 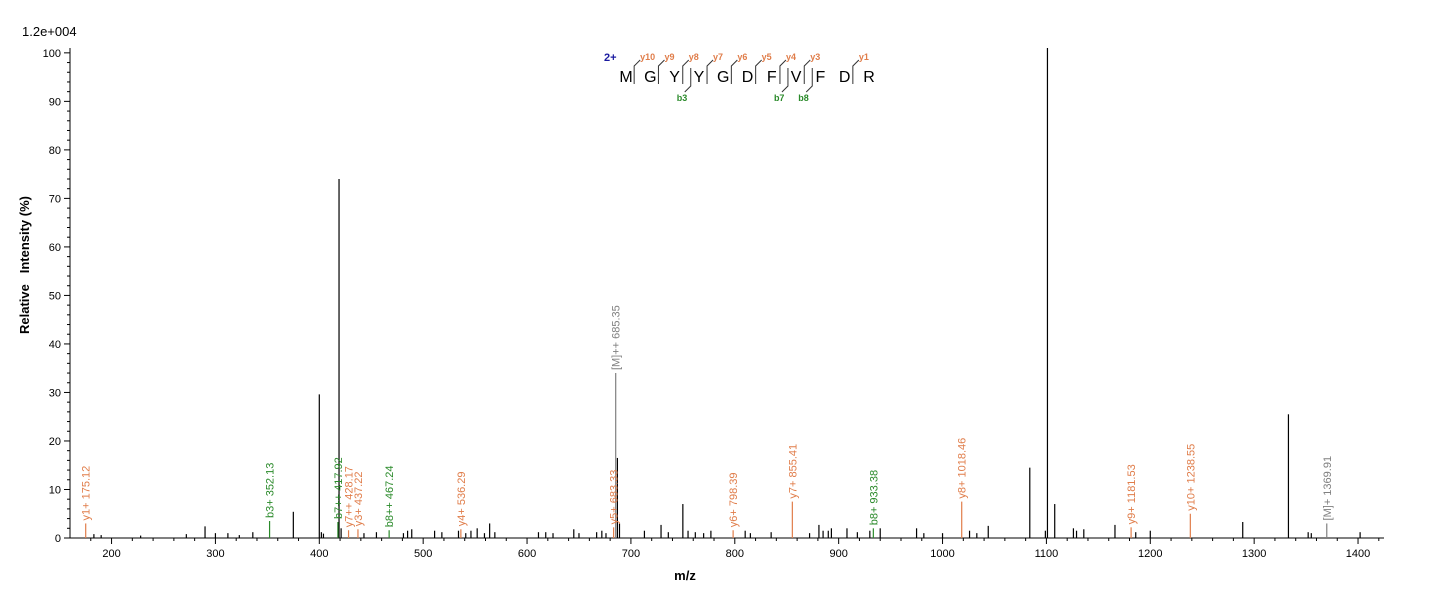 What do you see at coordinates (462, 499) in the screenshot?
I see `peak-label: y4+ 536.29` at bounding box center [462, 499].